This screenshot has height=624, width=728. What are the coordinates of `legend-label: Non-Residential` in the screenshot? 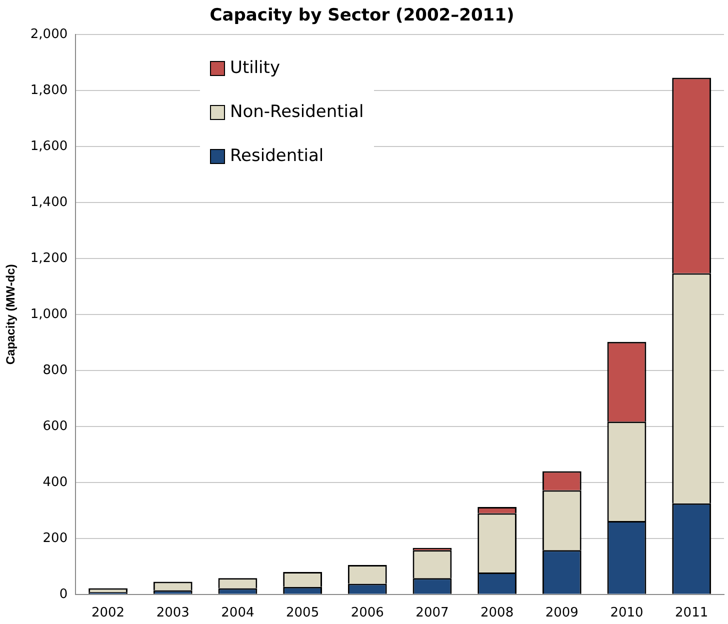 It's located at (297, 112).